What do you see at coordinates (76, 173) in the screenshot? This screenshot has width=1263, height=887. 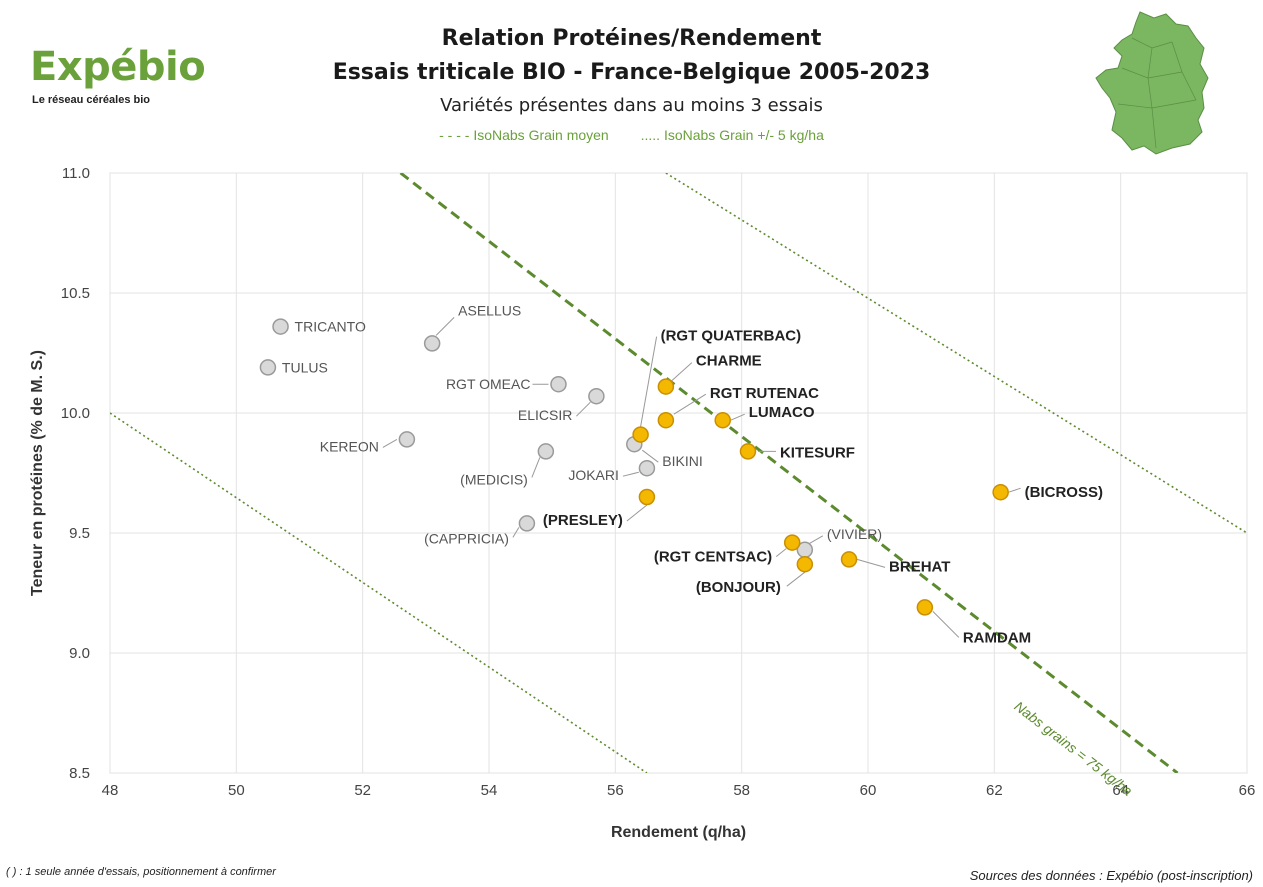 I see `y-tick-label: 11.0` at bounding box center [76, 173].